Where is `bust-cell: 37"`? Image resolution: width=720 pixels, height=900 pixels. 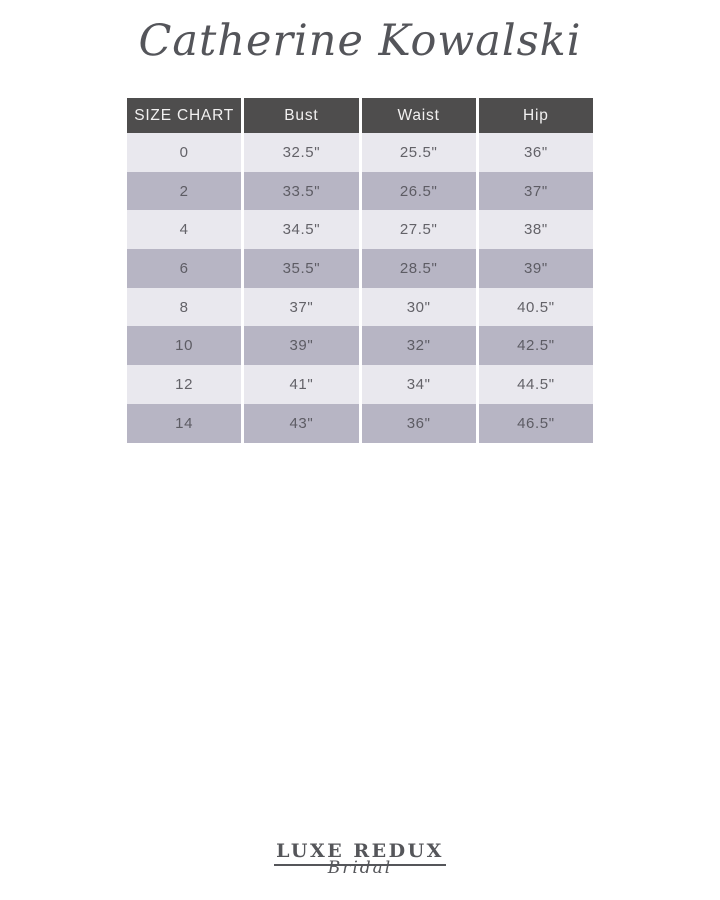
bust-cell: 37" is located at coordinates (301, 307).